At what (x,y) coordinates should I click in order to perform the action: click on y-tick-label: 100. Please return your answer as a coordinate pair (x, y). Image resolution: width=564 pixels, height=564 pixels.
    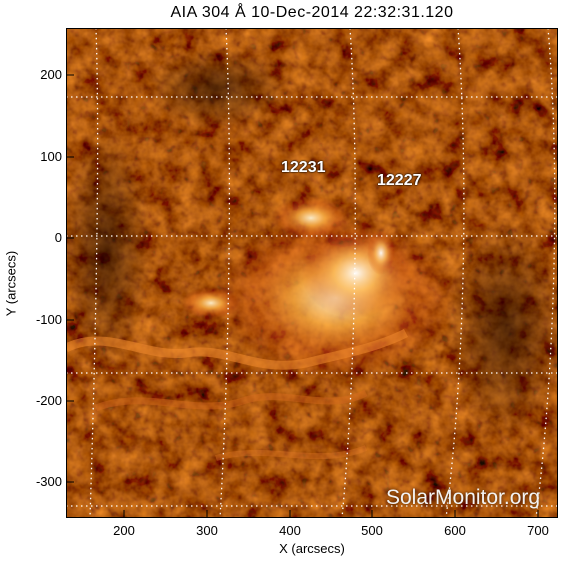
    Looking at the image, I should click on (51, 156).